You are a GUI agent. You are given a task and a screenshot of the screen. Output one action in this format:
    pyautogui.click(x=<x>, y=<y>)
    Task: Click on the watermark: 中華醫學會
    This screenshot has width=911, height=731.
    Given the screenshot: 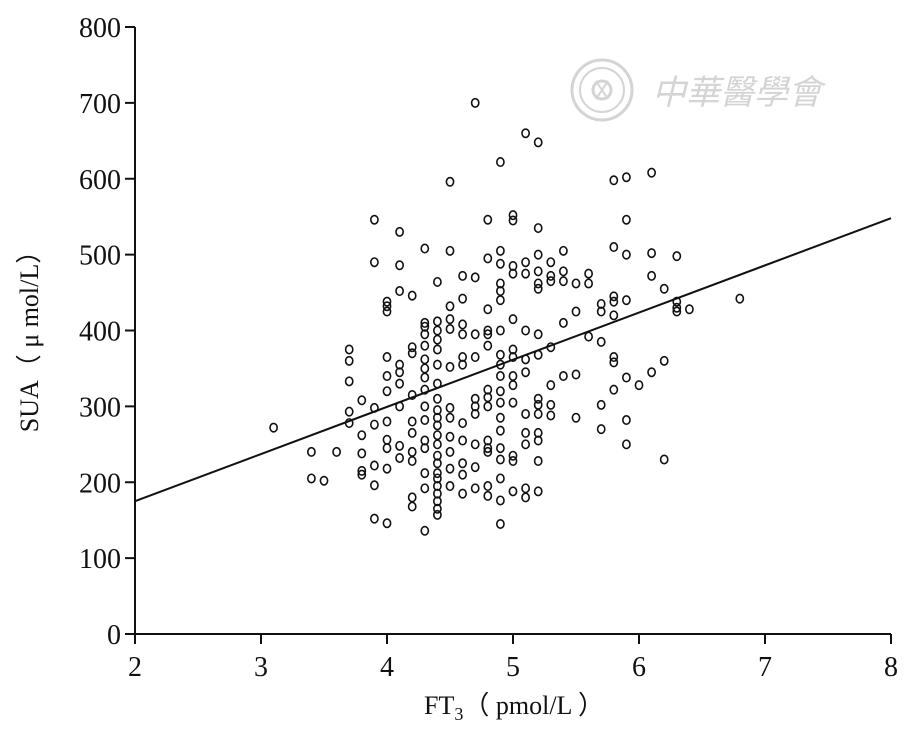 What is the action you would take?
    pyautogui.click(x=698, y=90)
    